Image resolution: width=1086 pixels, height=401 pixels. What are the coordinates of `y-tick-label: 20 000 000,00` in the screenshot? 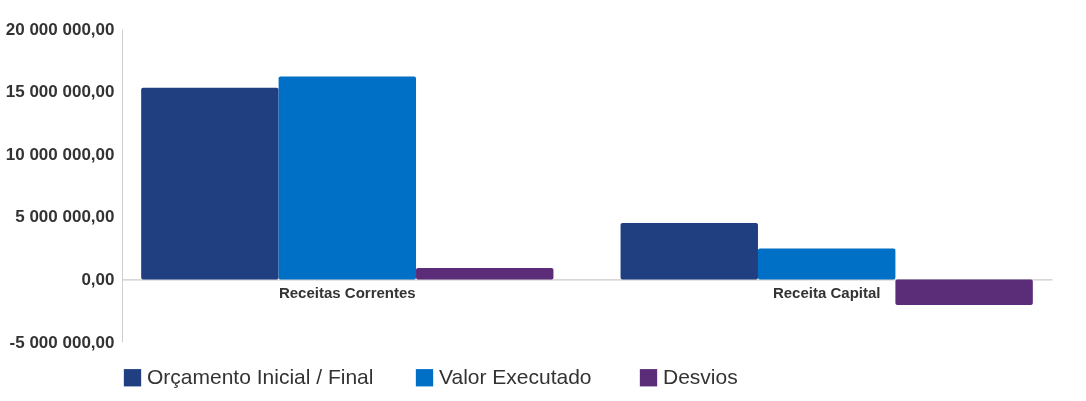 It's located at (60, 29).